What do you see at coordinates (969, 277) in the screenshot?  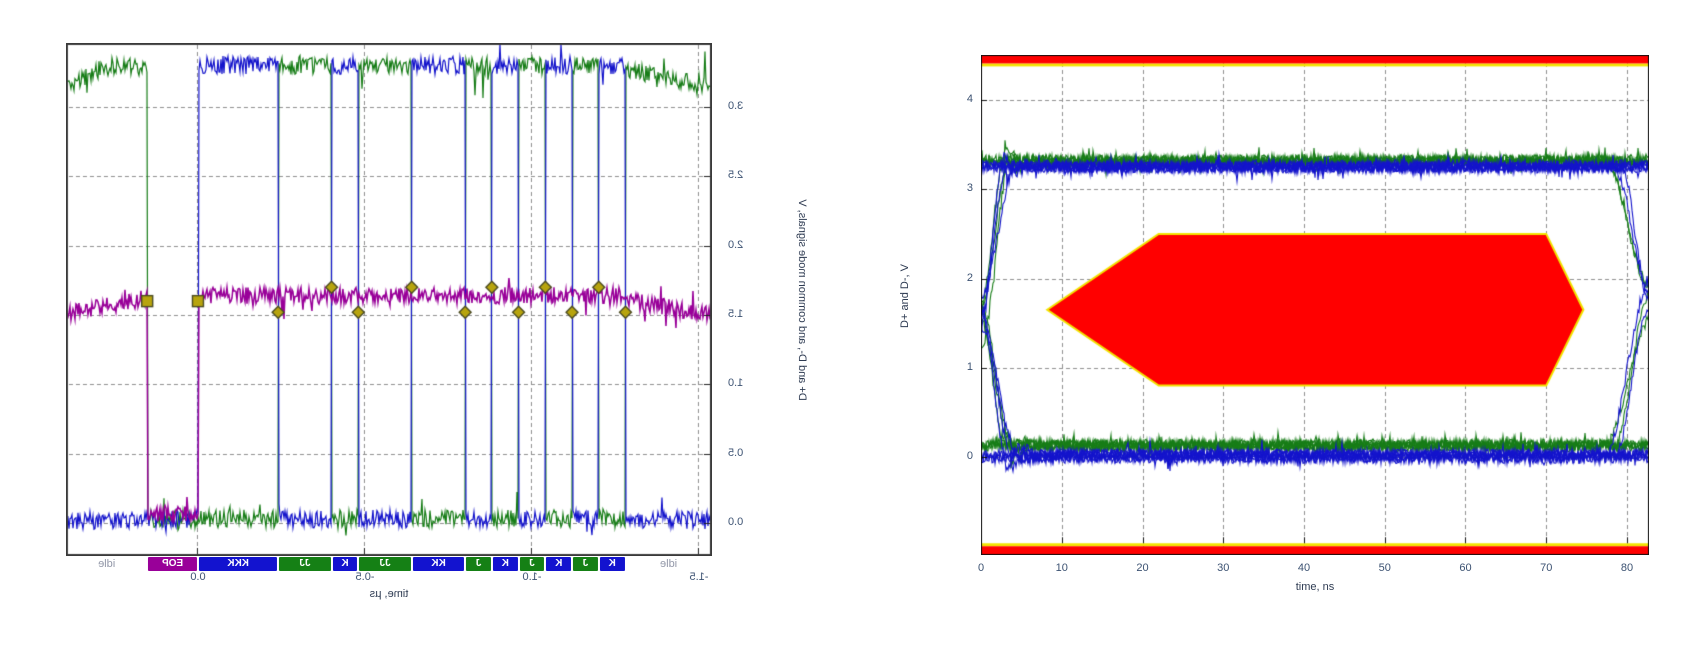 I see `y-tick-label: 2` at bounding box center [969, 277].